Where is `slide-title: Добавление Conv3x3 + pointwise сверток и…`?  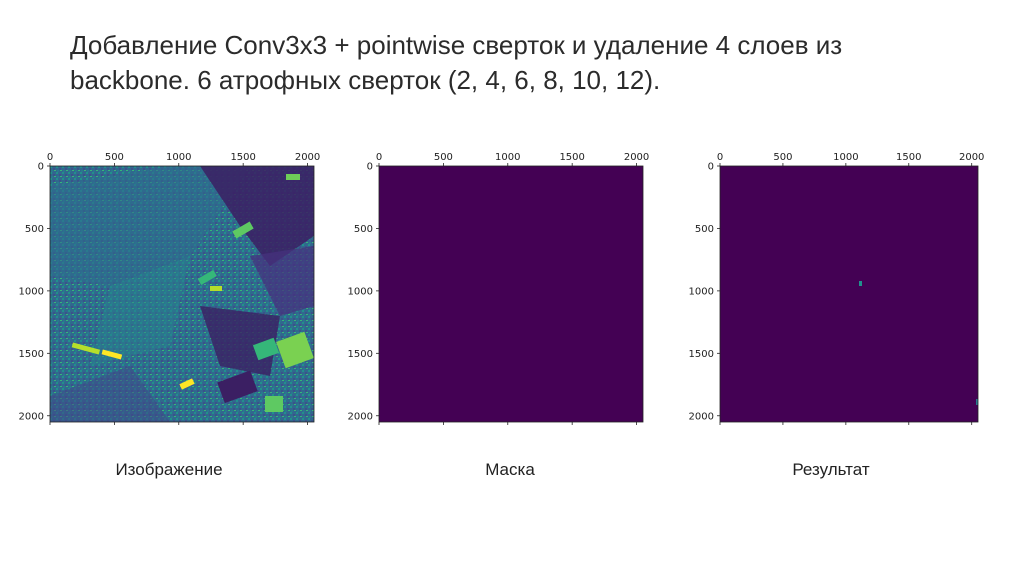 slide-title: Добавление Conv3x3 + pointwise сверток и… is located at coordinates (530, 63).